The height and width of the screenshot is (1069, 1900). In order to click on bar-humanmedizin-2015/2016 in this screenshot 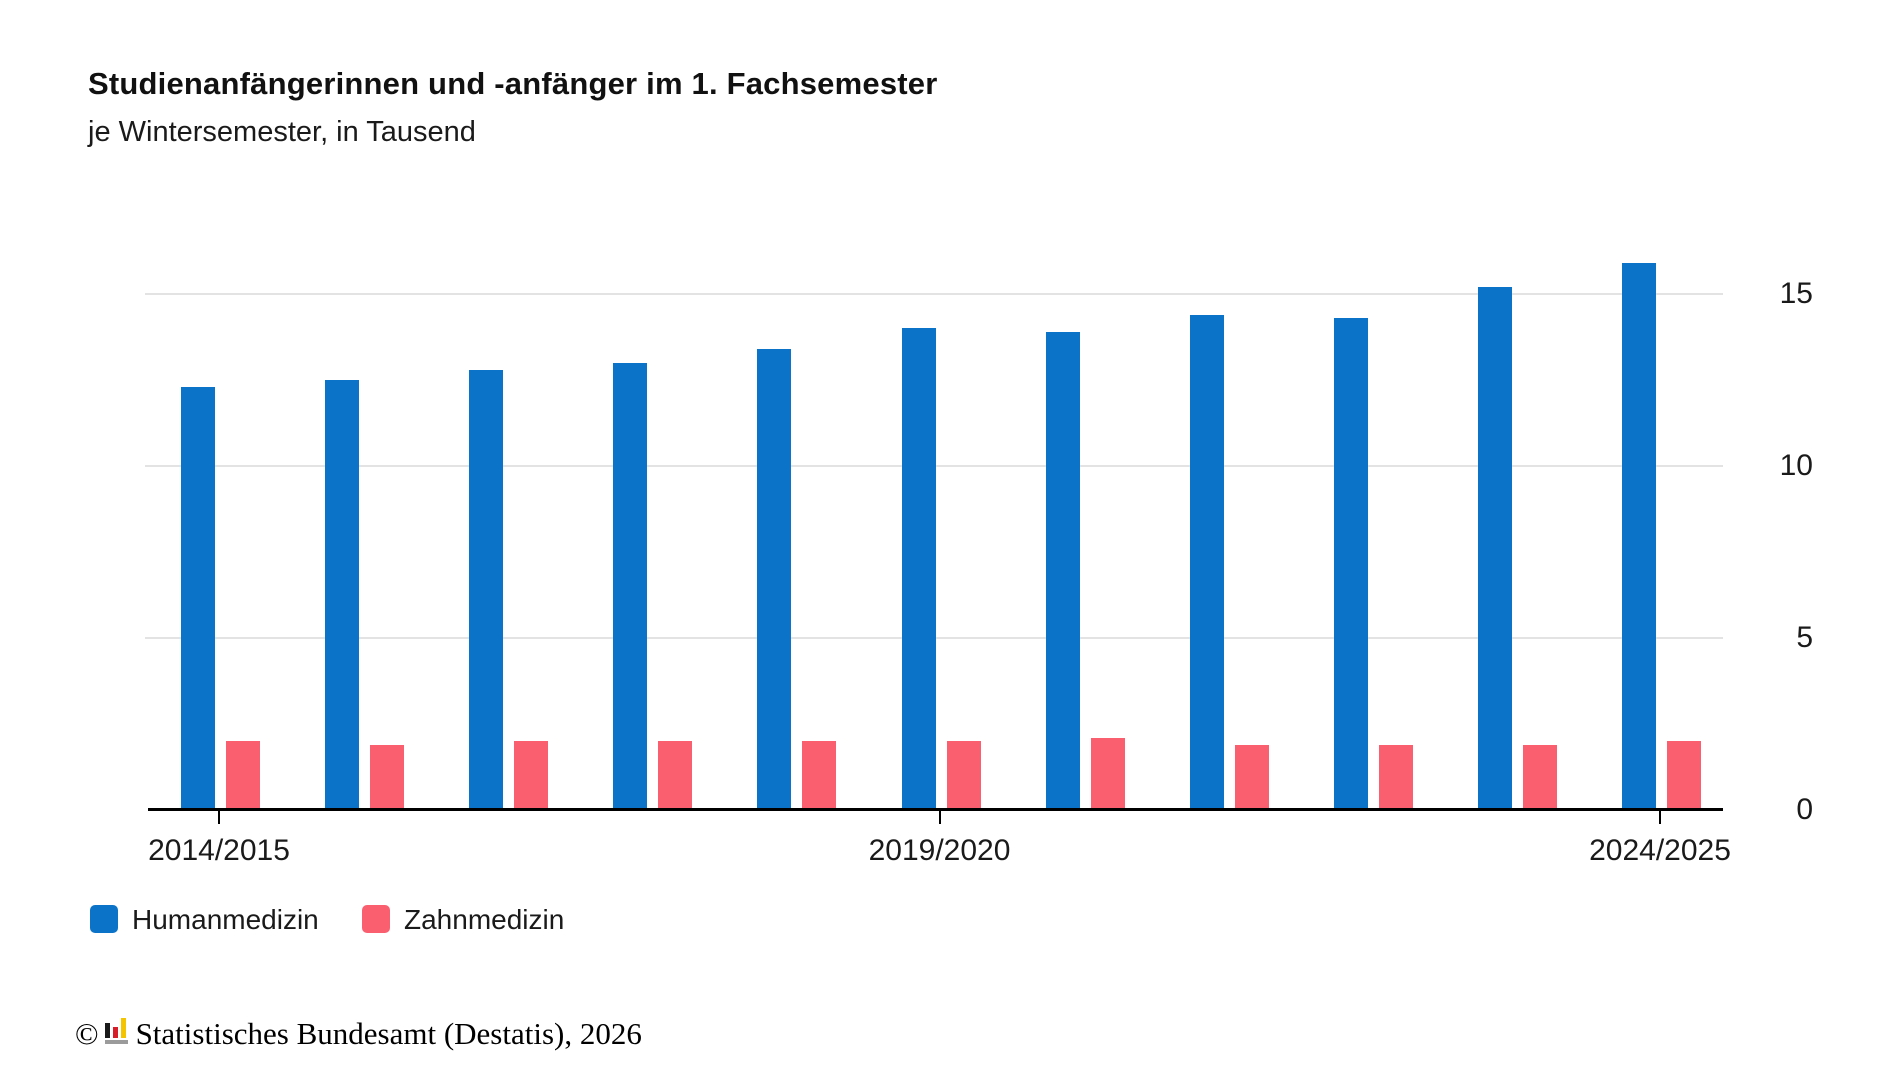, I will do `click(342, 595)`.